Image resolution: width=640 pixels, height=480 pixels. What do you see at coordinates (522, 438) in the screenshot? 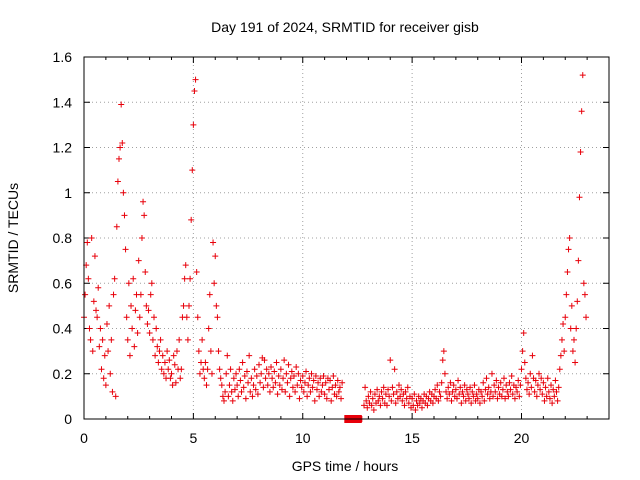
I see `x-tick-label: 20` at bounding box center [522, 438].